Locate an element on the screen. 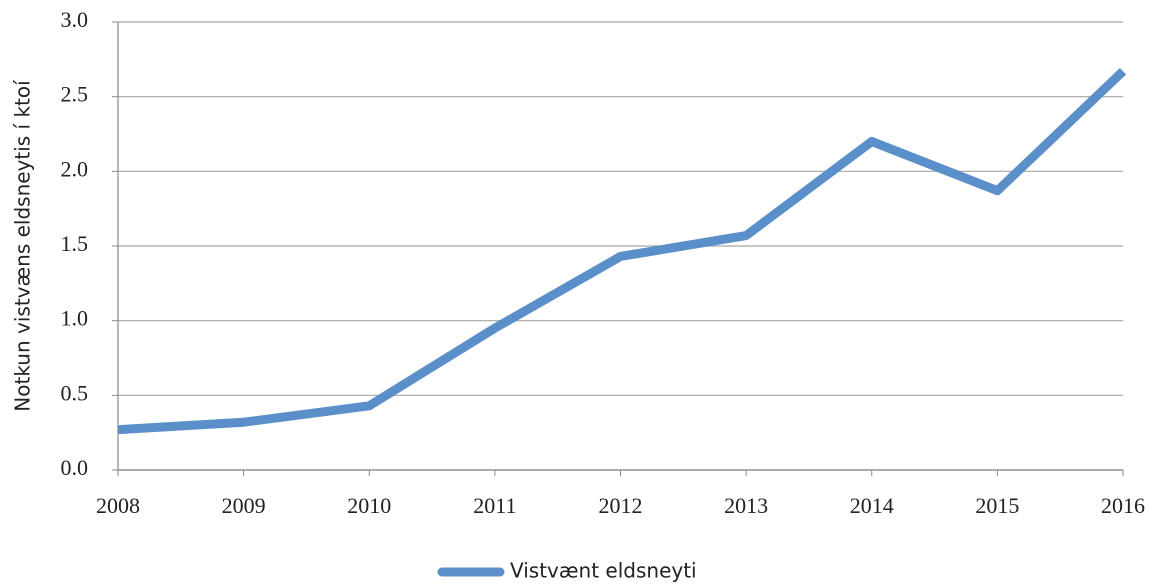 Image resolution: width=1162 pixels, height=586 pixels. y-tick-label: 0.5 is located at coordinates (75, 392).